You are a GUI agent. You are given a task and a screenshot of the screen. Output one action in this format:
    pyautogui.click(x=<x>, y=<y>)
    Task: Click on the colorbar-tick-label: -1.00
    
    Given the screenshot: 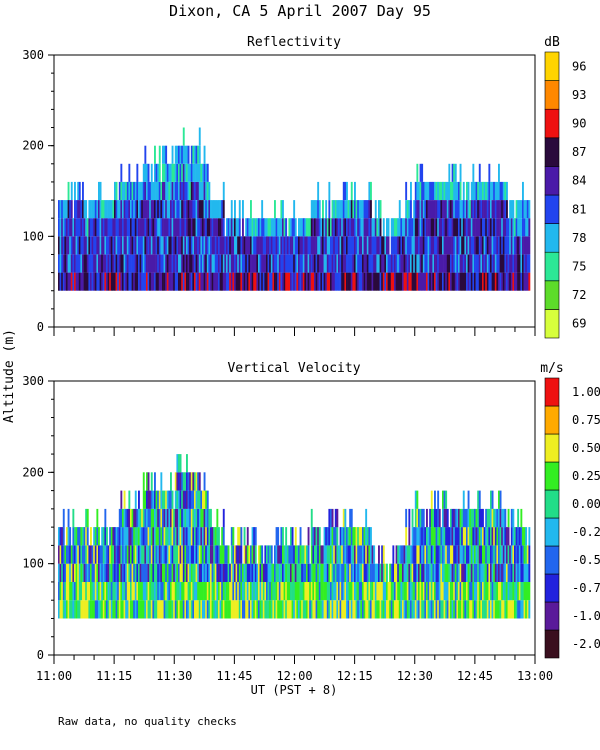 What is the action you would take?
    pyautogui.click(x=586, y=616)
    